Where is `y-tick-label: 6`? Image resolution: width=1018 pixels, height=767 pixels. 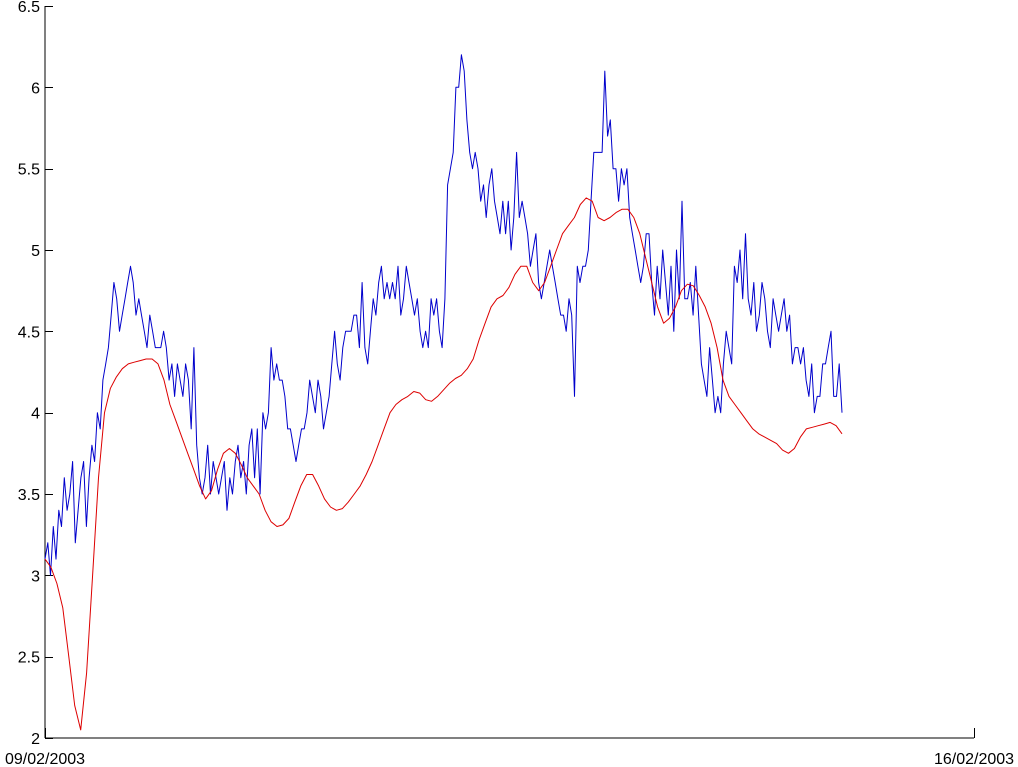
y-tick-label: 6 is located at coordinates (35, 88).